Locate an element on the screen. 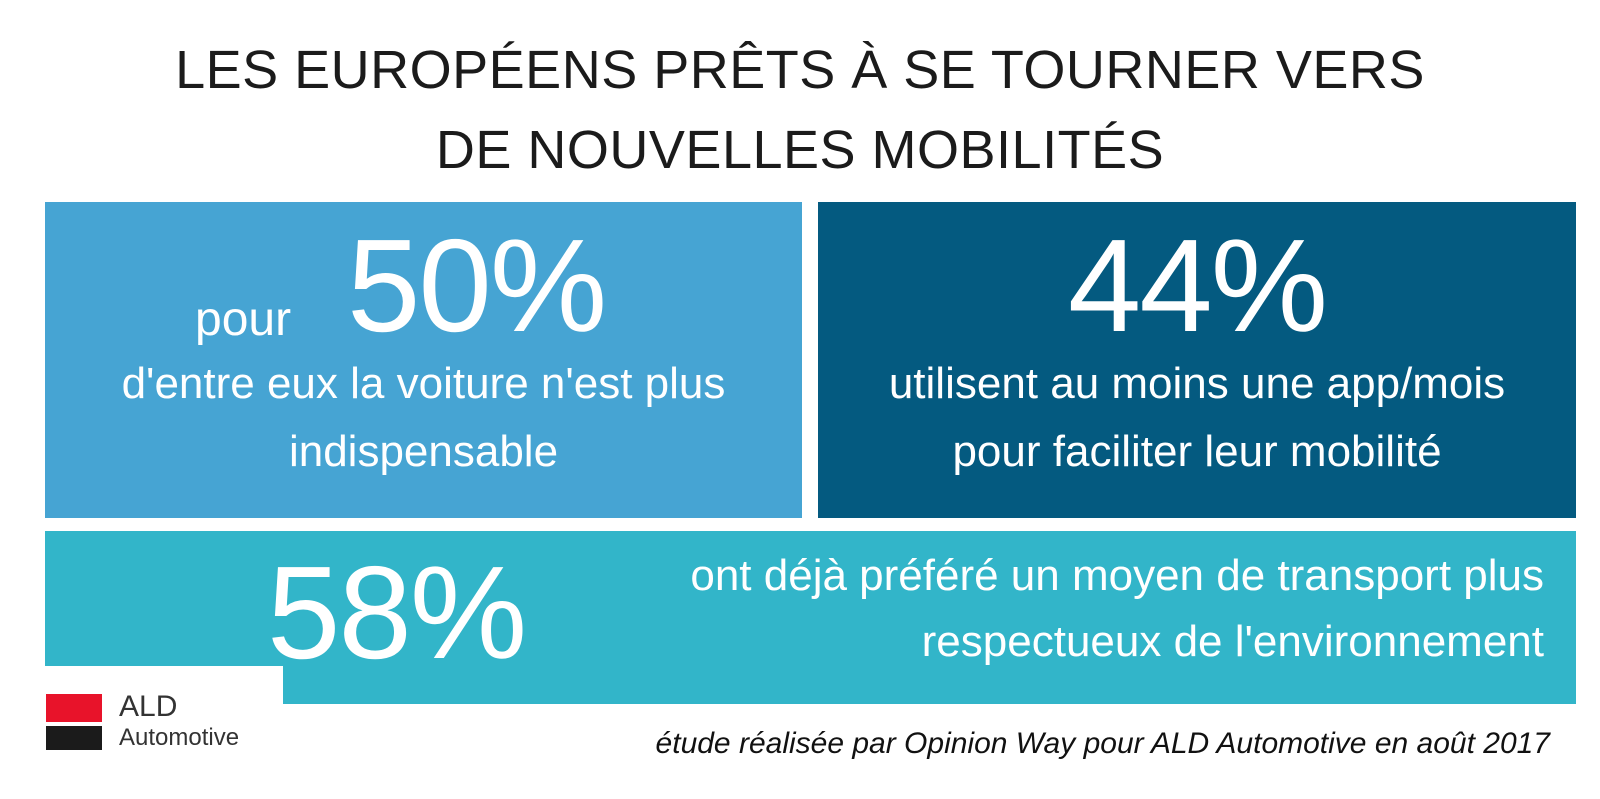 This screenshot has height=799, width=1600. stat-description-line-2: respectueux de l'environnement is located at coordinates (1232, 641).